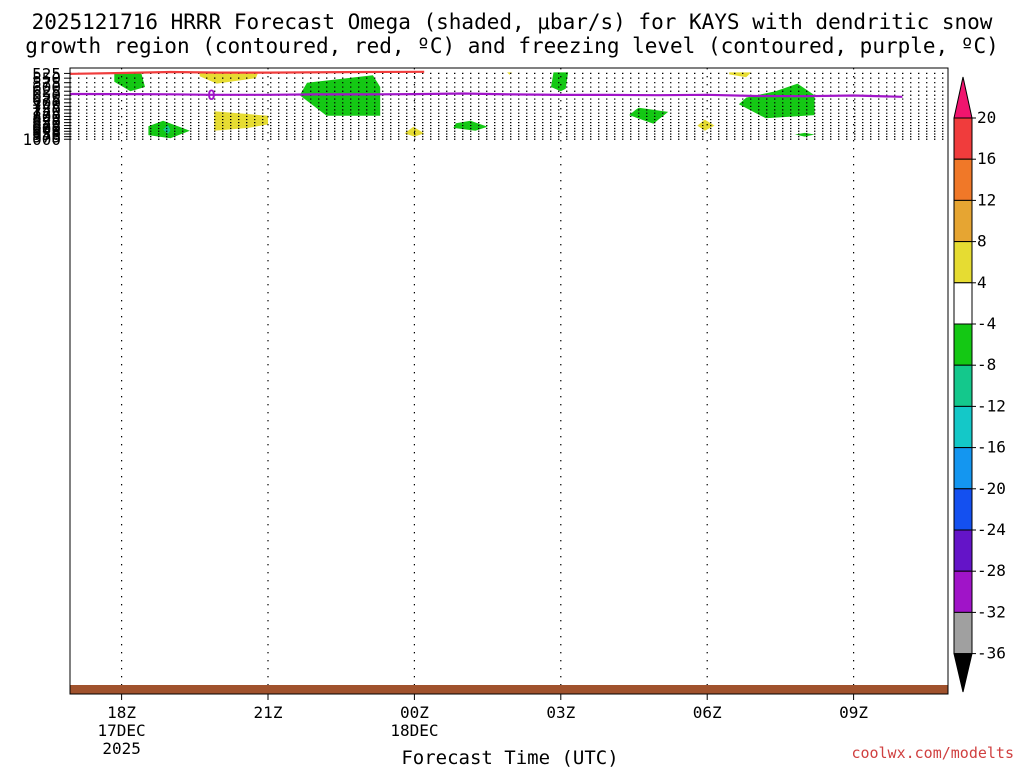 Image resolution: width=1024 pixels, height=768 pixels. I want to click on y-tick-label-800: 800, so click(46, 116).